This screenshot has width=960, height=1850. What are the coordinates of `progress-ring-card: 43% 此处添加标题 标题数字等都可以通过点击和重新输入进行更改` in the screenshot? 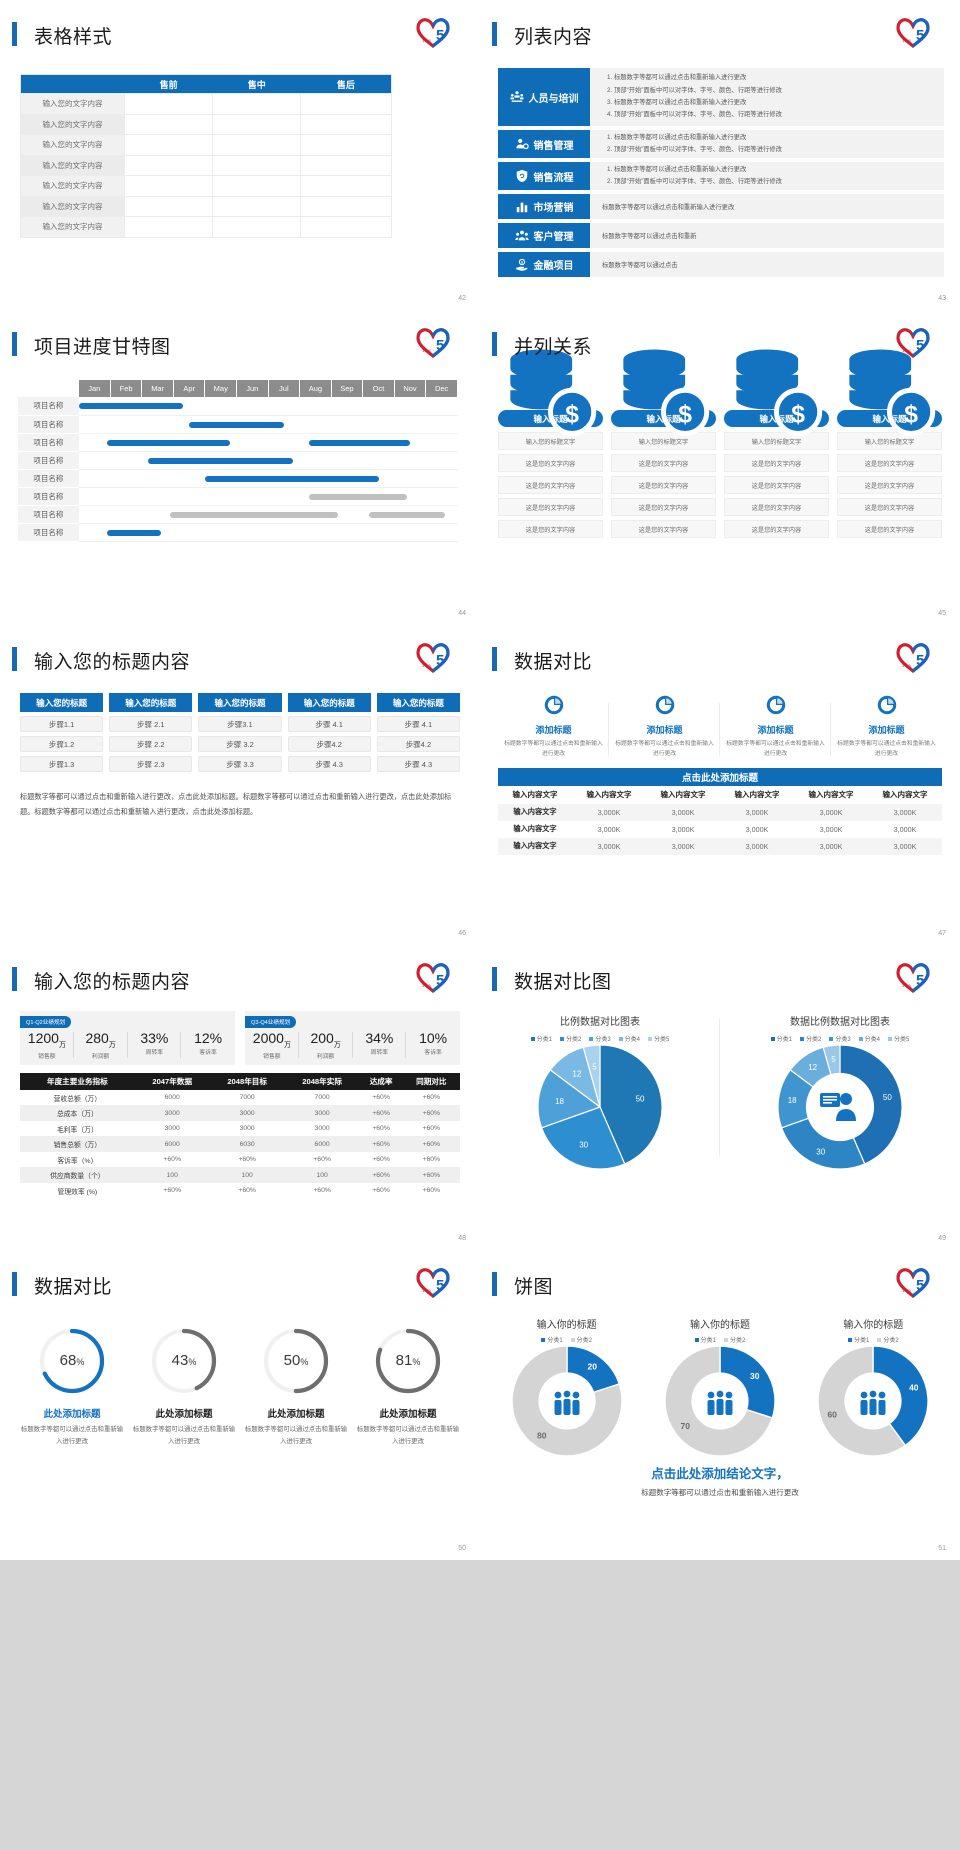 It's located at (184, 1383).